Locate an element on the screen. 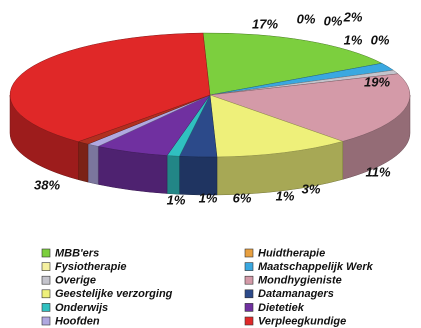 The width and height of the screenshot is (421, 328). legend-label: Onderwijs is located at coordinates (81, 308).